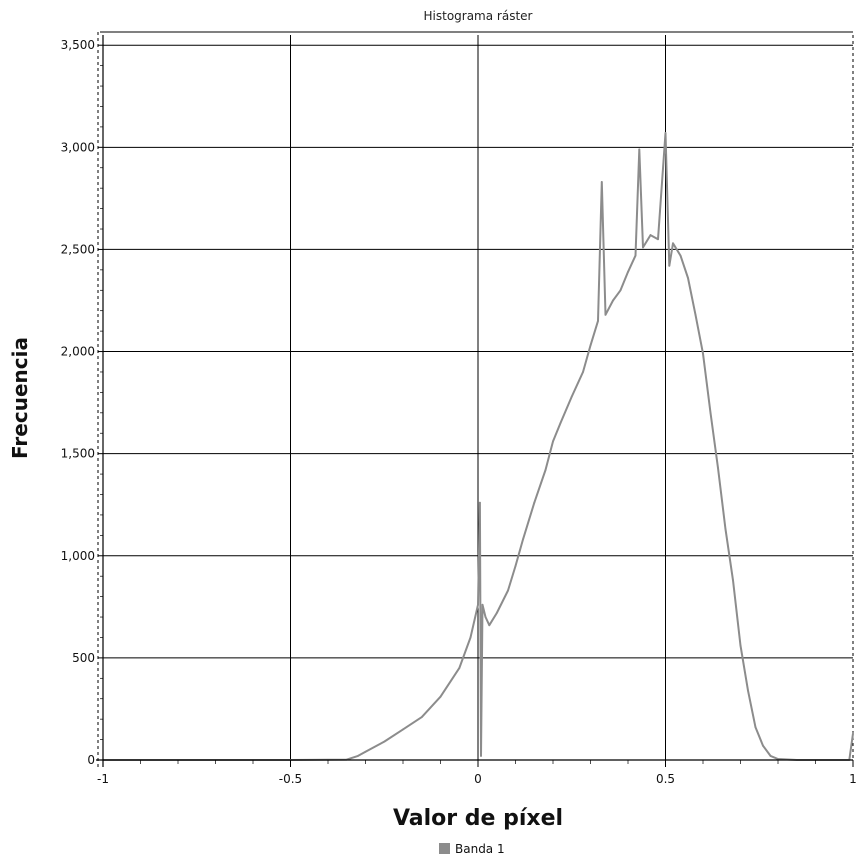  I want to click on y-axis-title: Frecuencia, so click(20, 398).